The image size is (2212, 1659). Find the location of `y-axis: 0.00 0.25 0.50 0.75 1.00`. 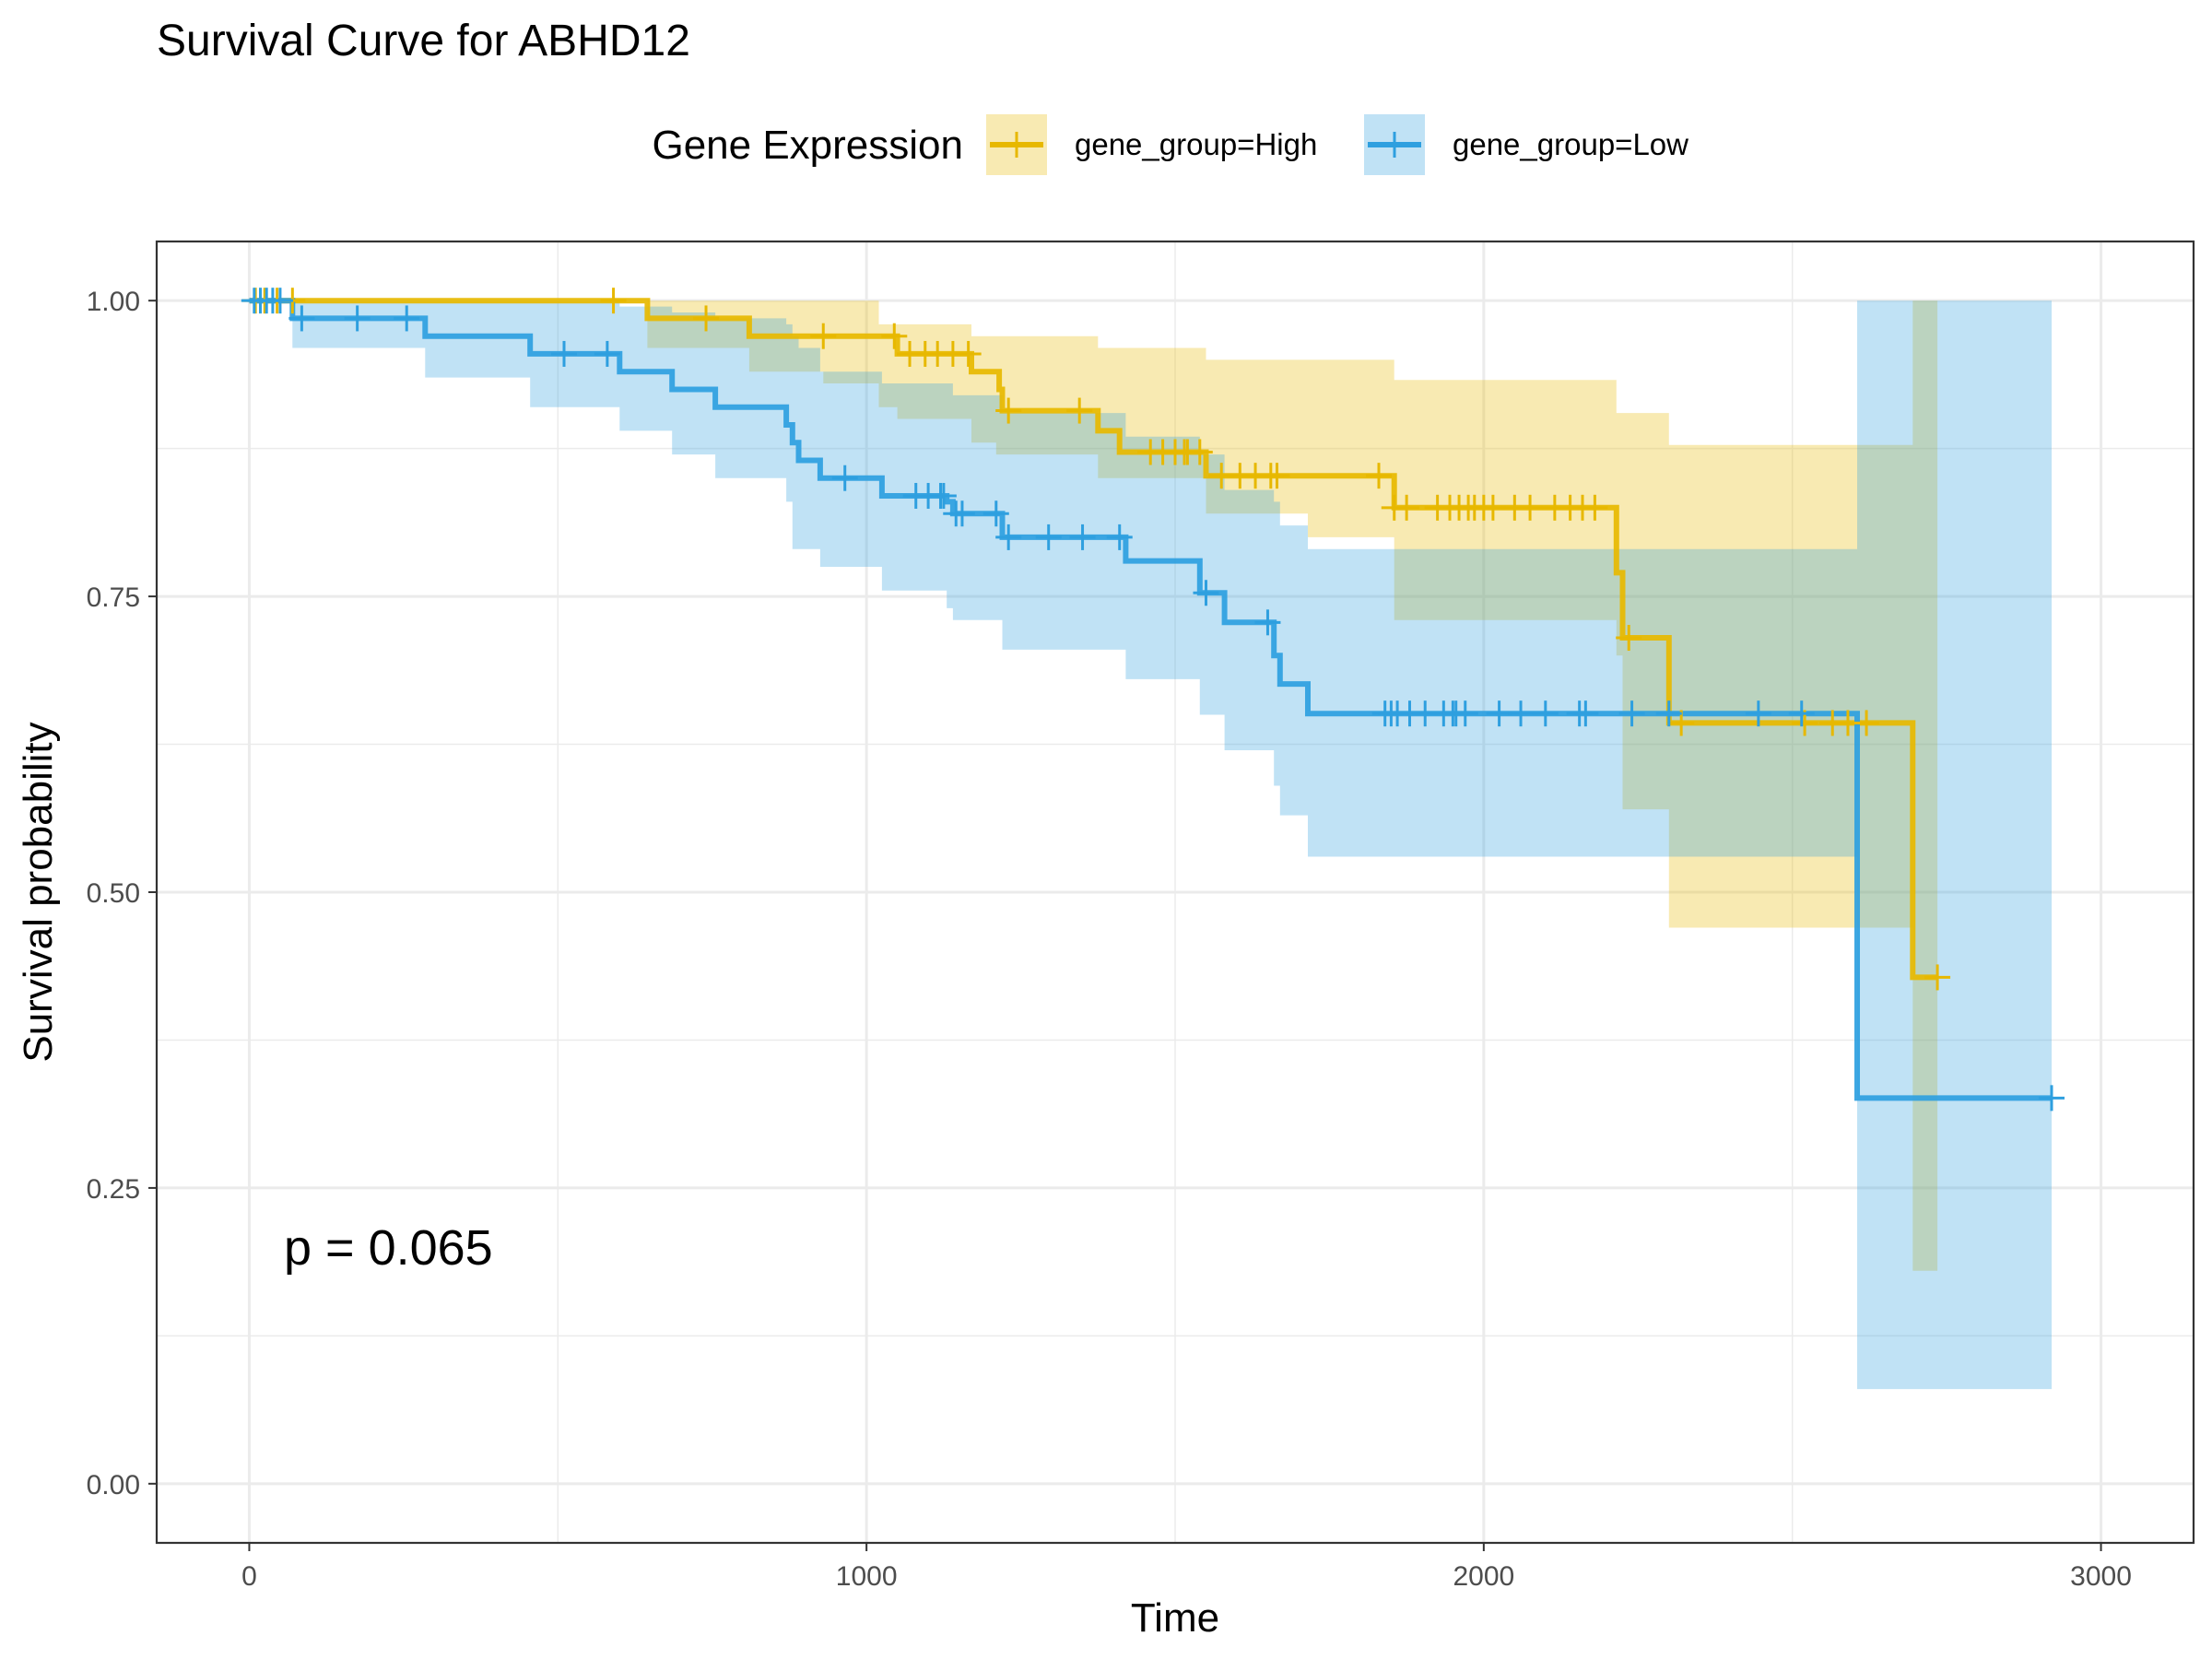

y-axis: 0.00 0.25 0.50 0.75 1.00 is located at coordinates (122, 893).